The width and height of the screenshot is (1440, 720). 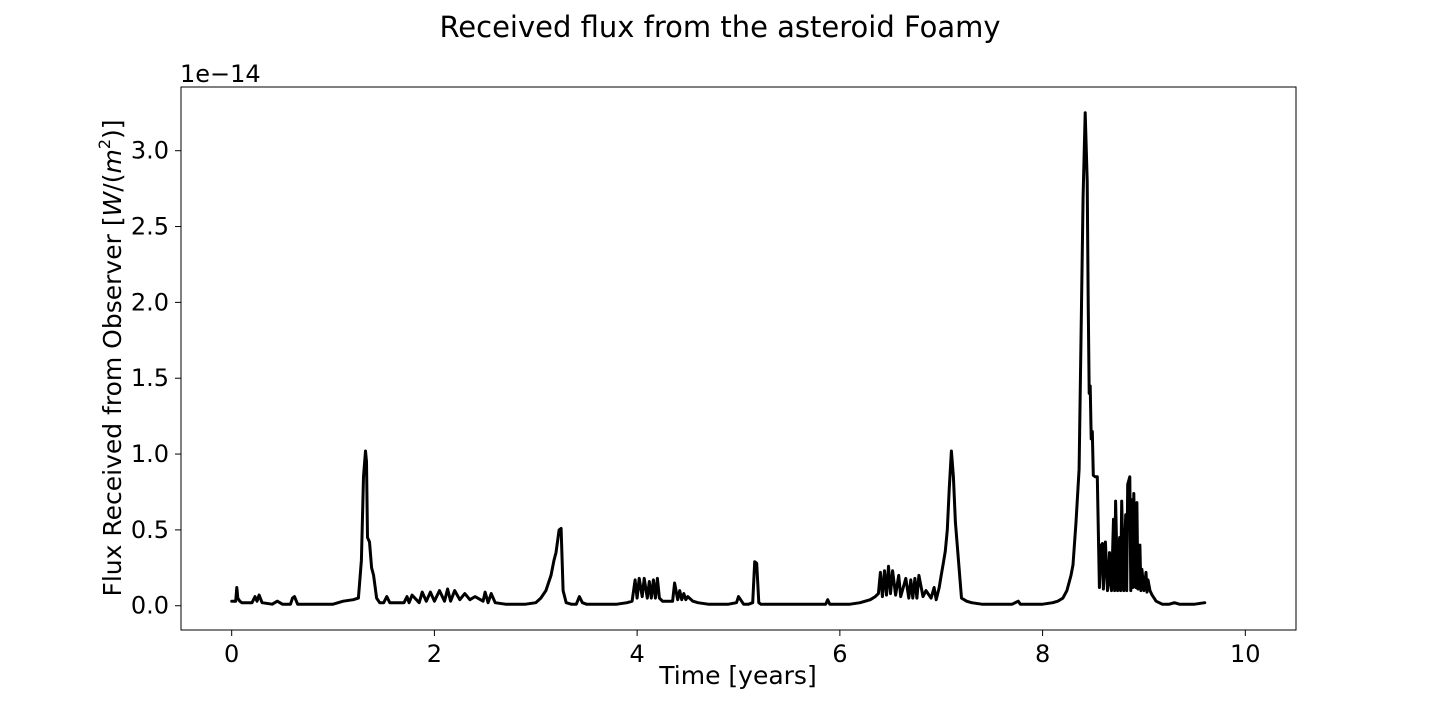 I want to click on y-tick-label: 1.0, so click(x=150, y=454).